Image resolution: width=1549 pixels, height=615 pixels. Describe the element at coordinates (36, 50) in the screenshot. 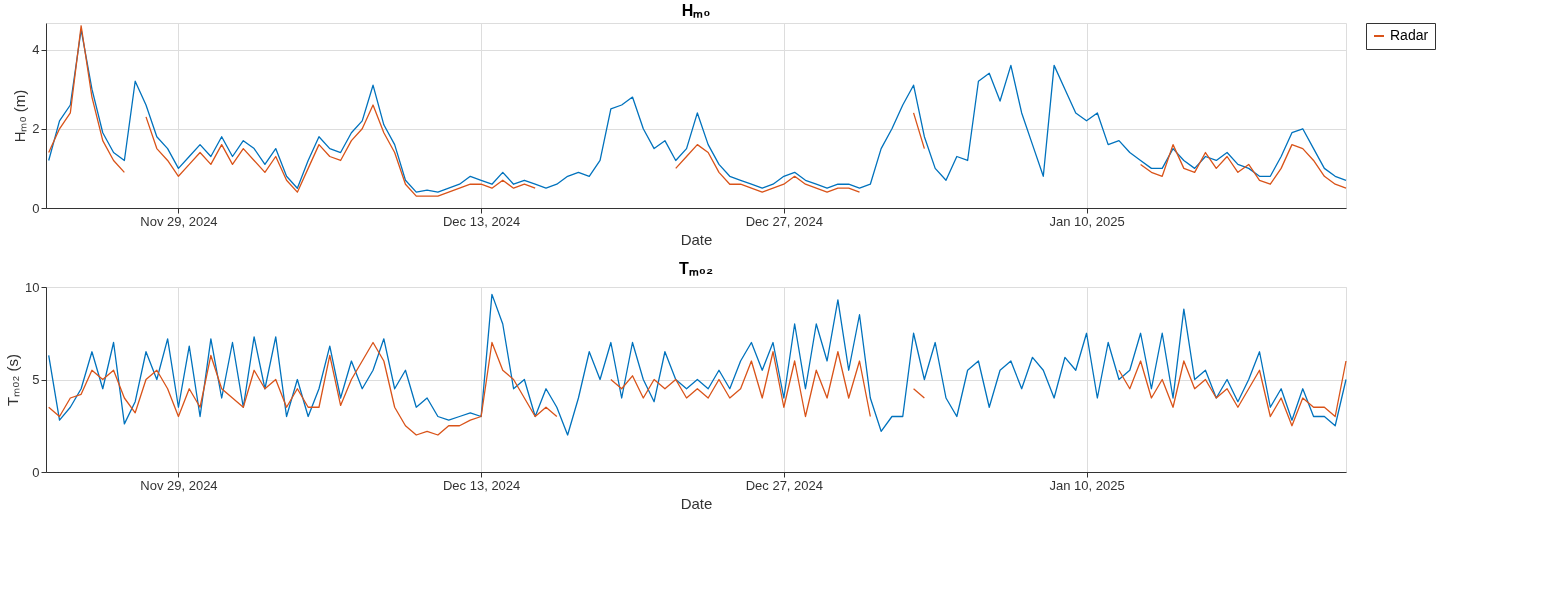

I see `y-tick-label: 4` at that location.